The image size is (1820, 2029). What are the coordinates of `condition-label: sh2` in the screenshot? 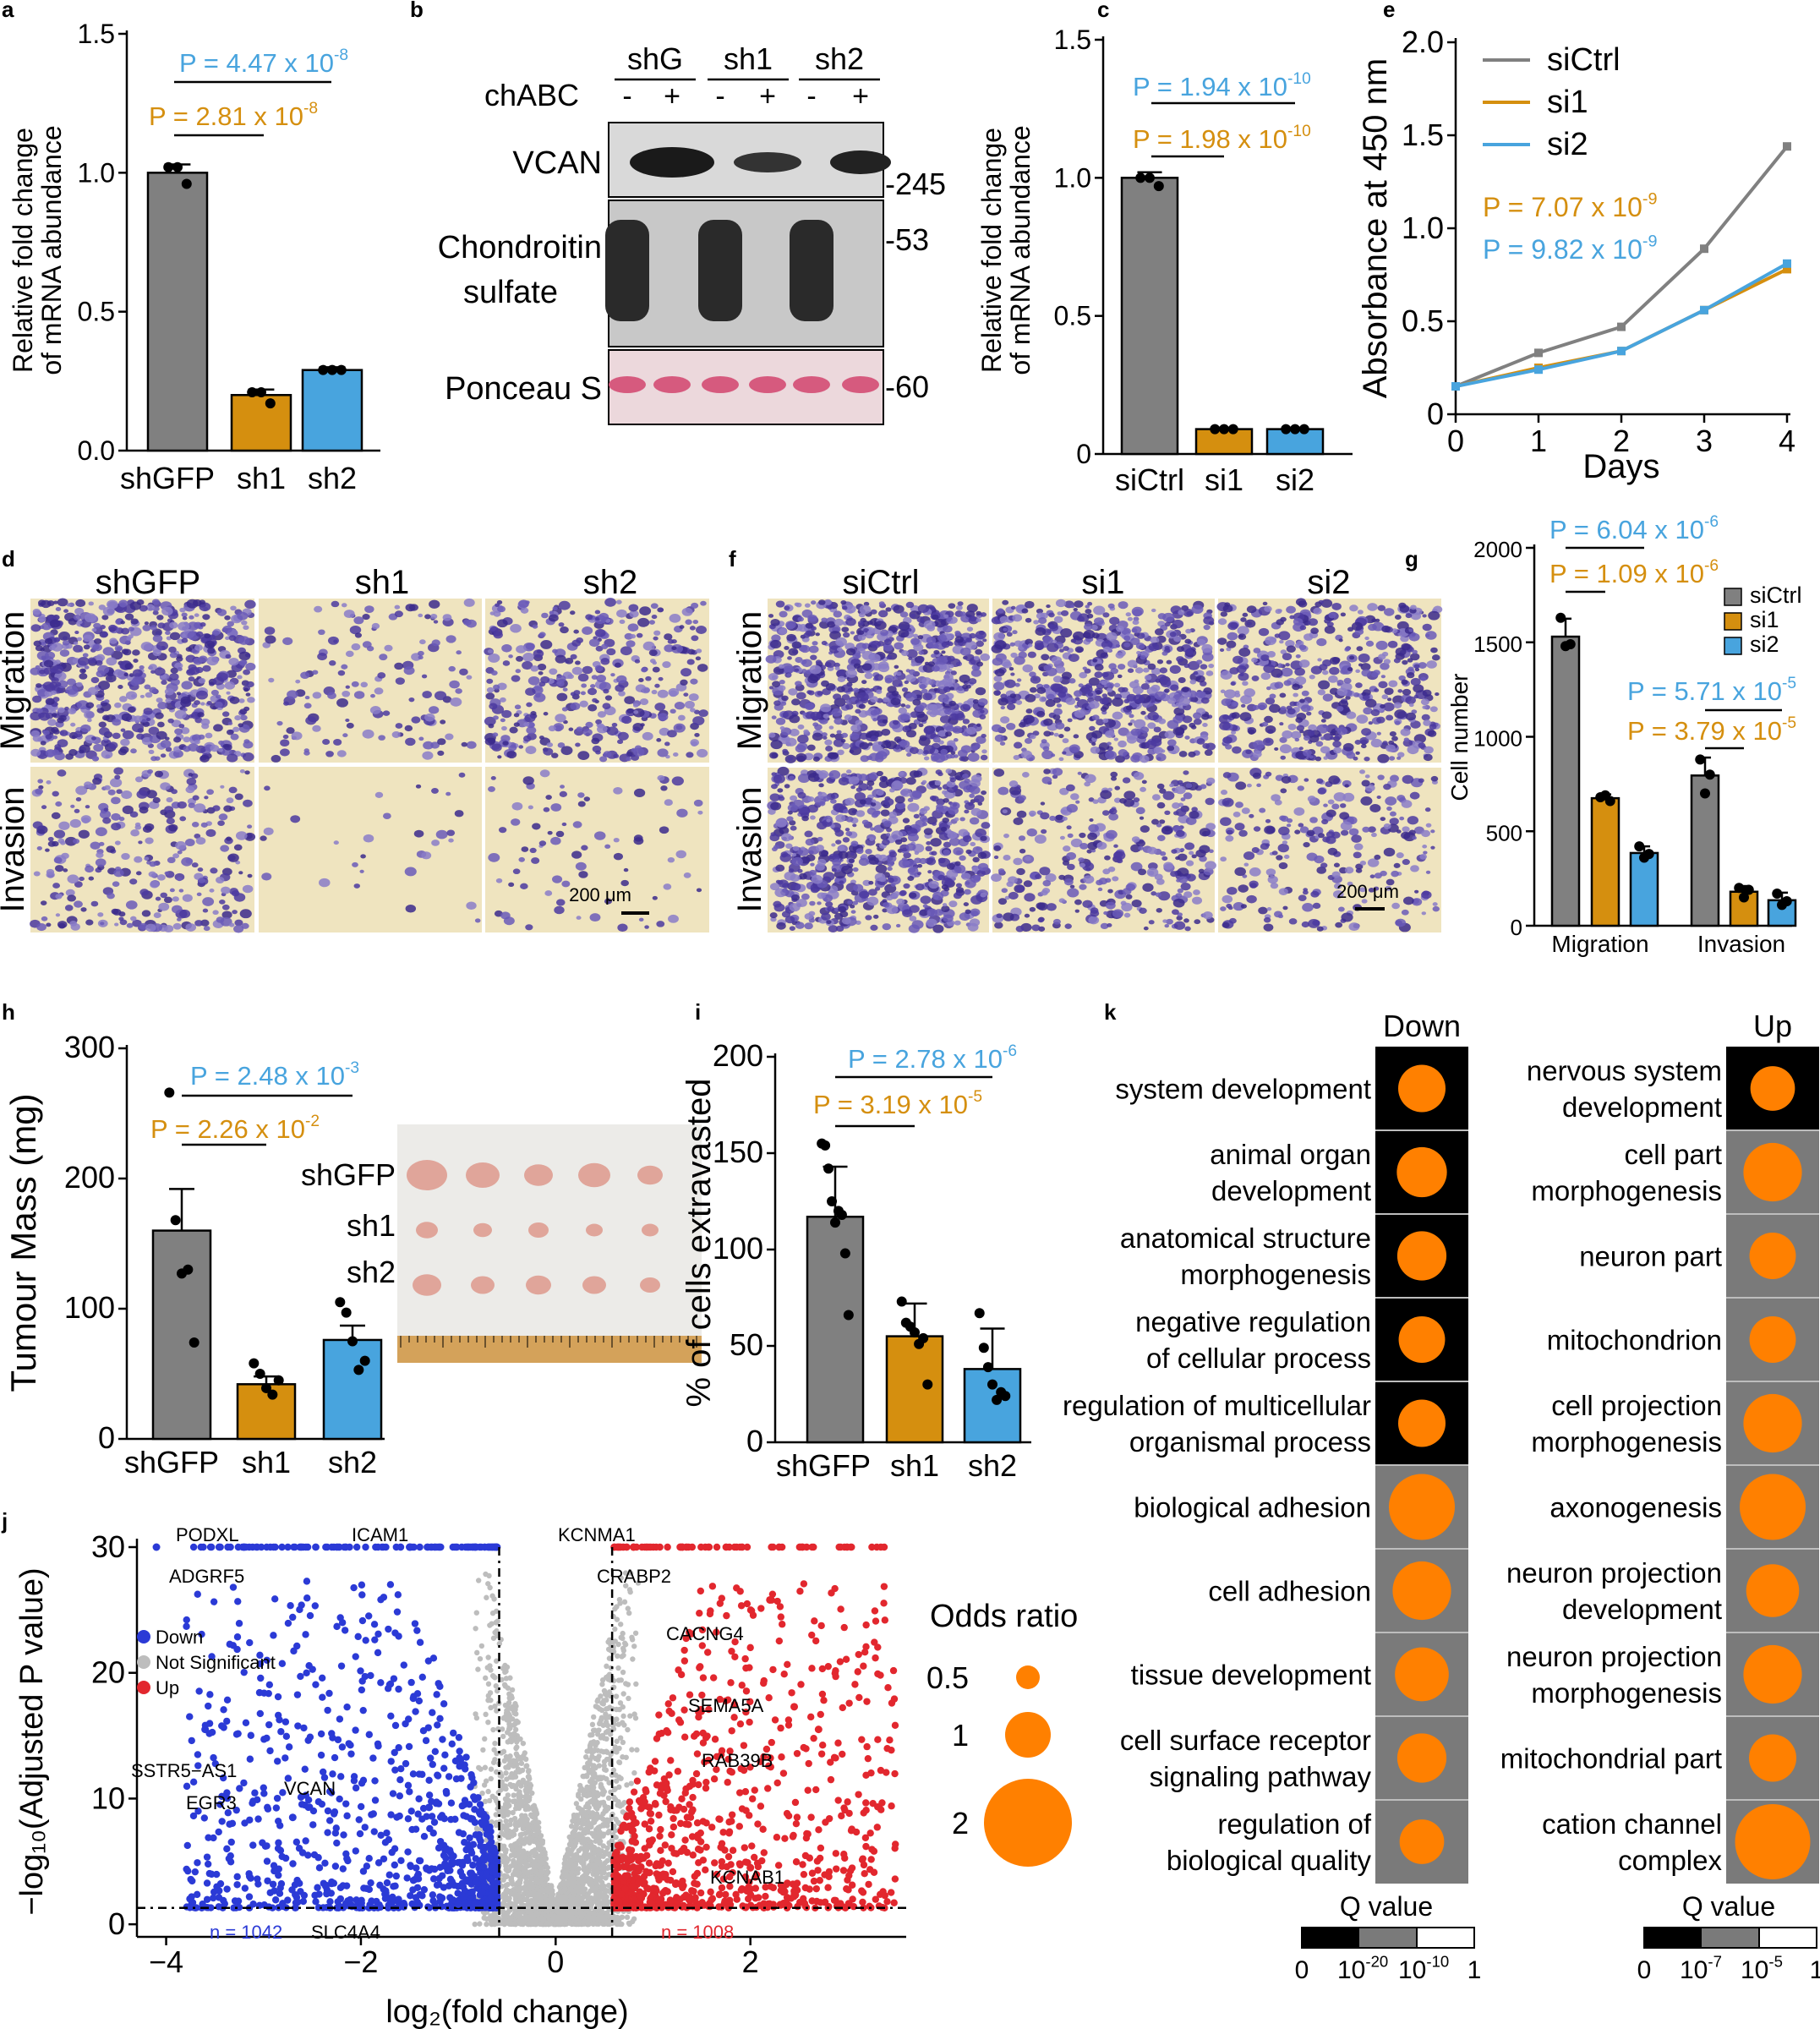 It's located at (610, 582).